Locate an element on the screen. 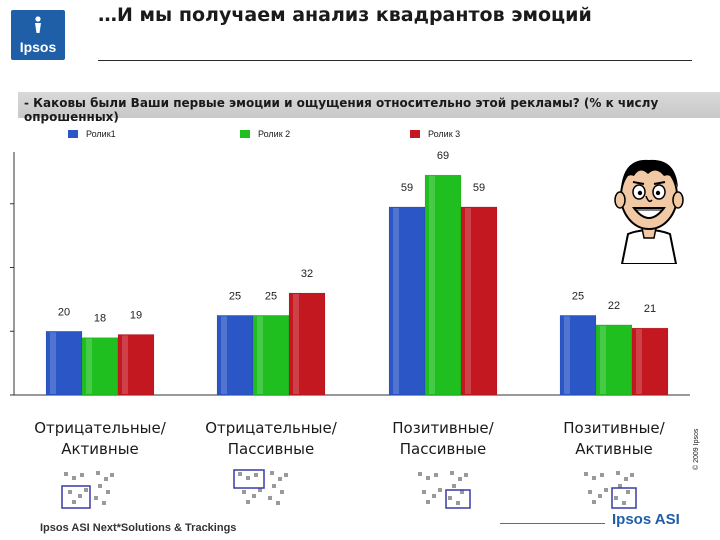 This screenshot has height=540, width=720. question-band is located at coordinates (369, 105).